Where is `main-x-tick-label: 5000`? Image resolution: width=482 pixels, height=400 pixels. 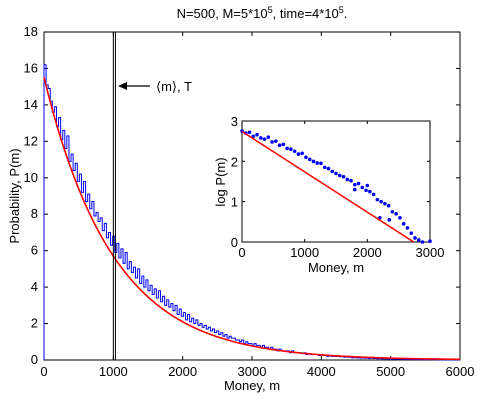 main-x-tick-label: 5000 is located at coordinates (390, 371).